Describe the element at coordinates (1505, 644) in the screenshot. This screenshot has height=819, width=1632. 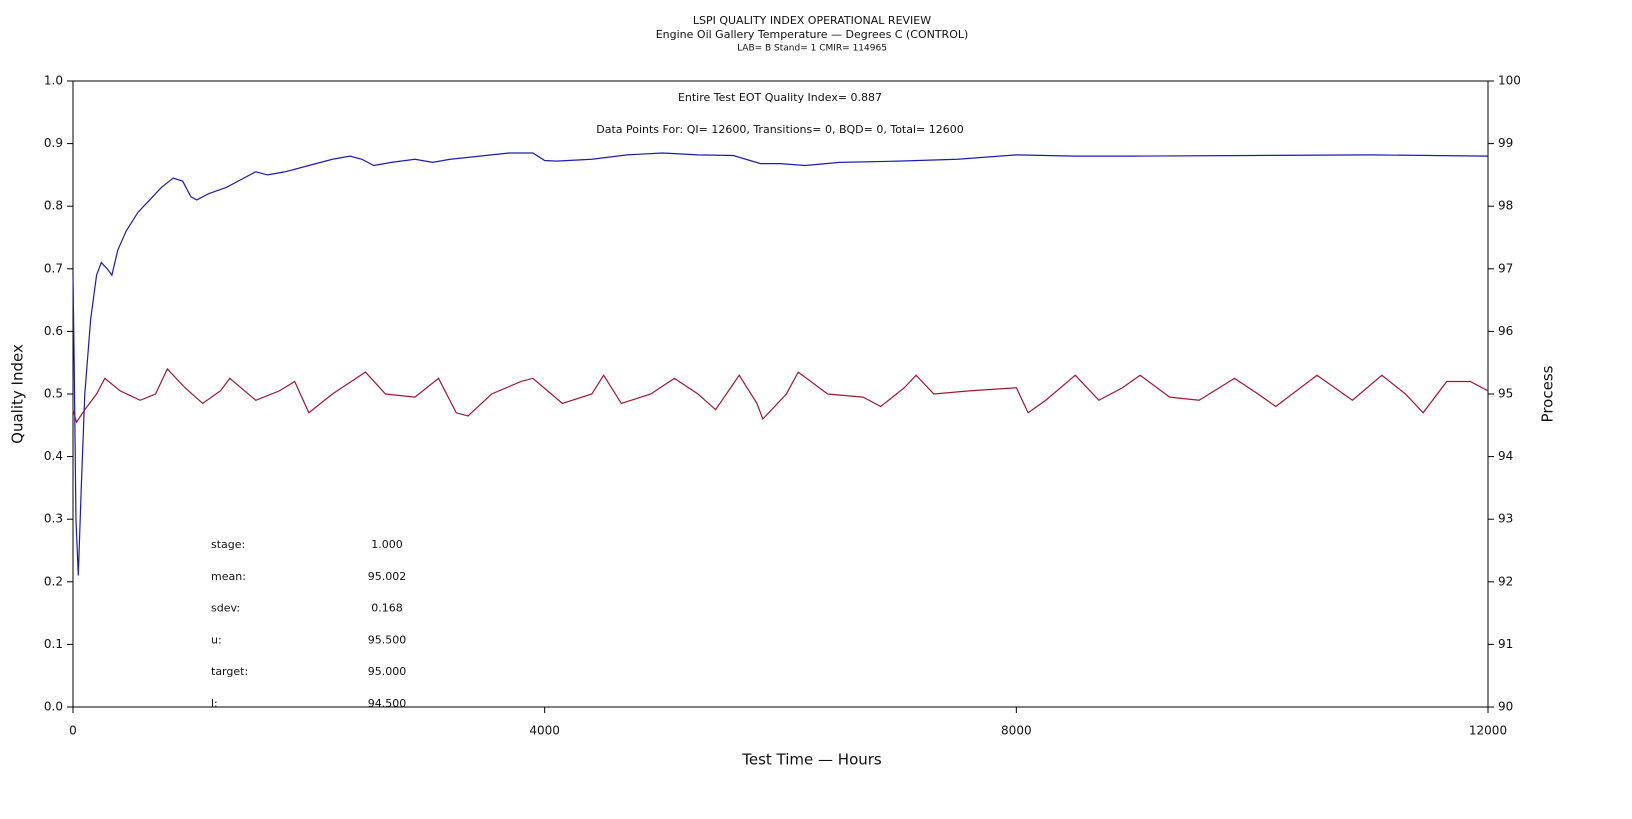
I see `y2-tick-label: 91` at that location.